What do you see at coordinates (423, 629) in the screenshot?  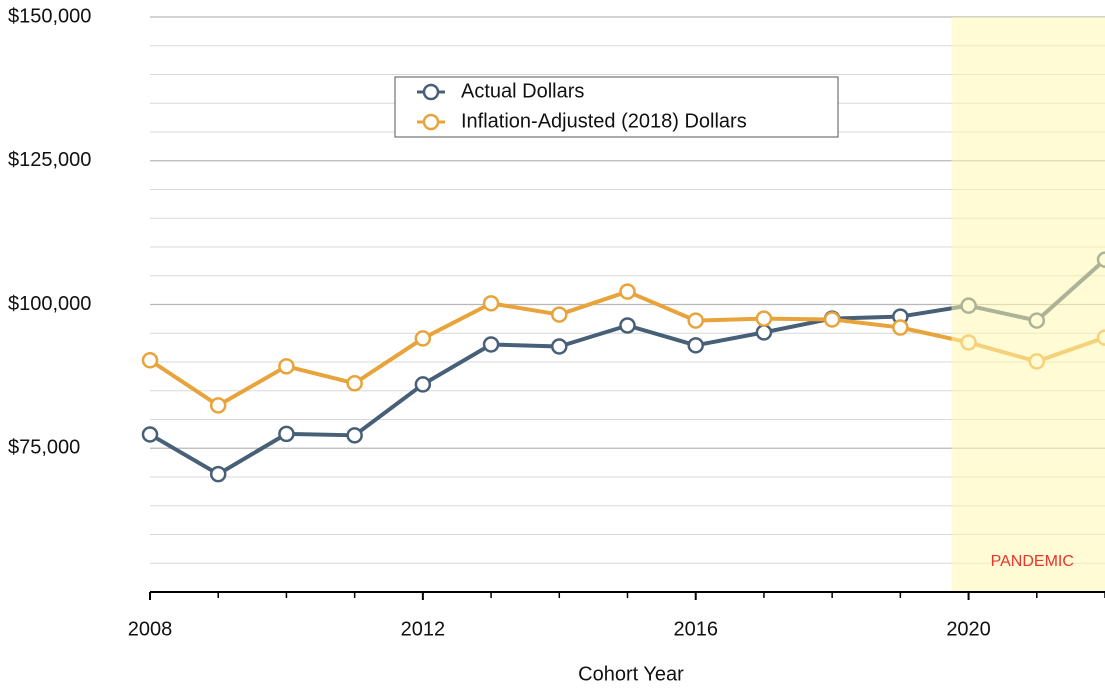 I see `x-tick-label: 2012` at bounding box center [423, 629].